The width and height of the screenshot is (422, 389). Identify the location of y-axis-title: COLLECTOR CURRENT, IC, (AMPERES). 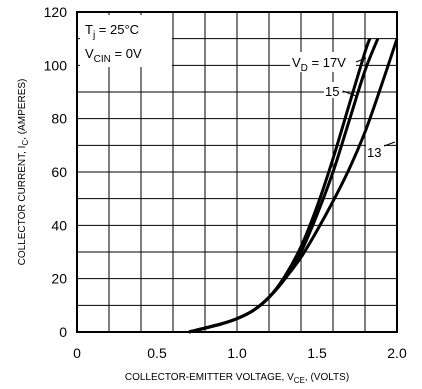
(23, 172).